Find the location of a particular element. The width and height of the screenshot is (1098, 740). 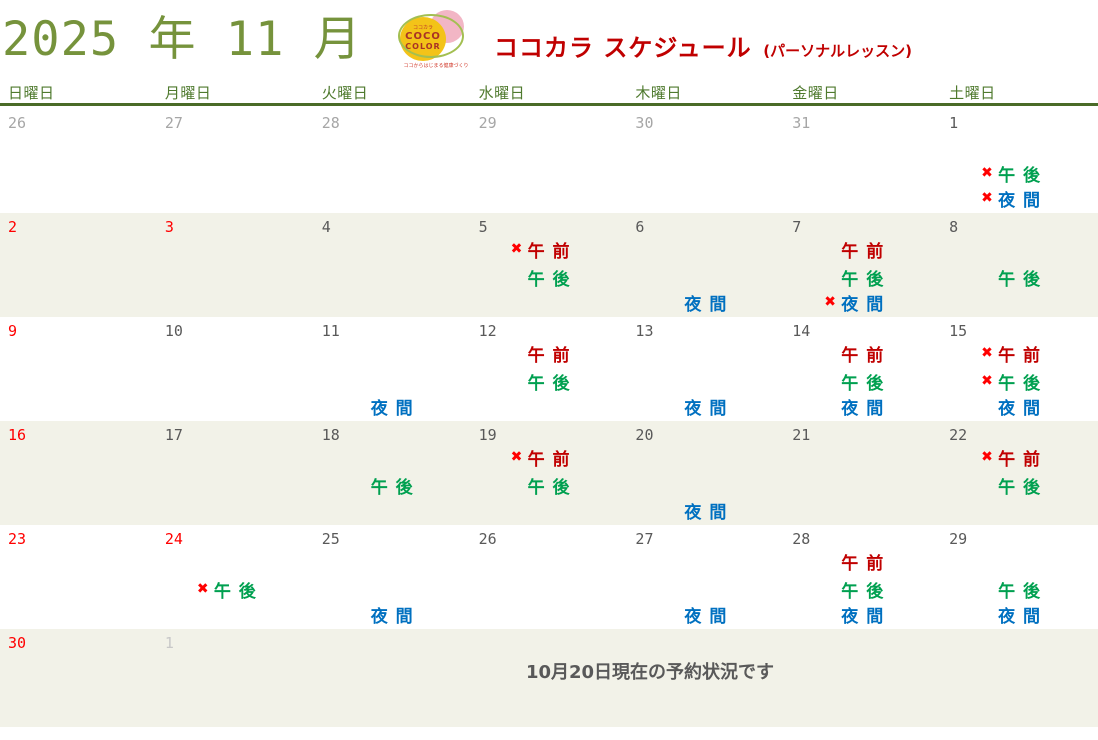

date-number: 14 is located at coordinates (801, 331).